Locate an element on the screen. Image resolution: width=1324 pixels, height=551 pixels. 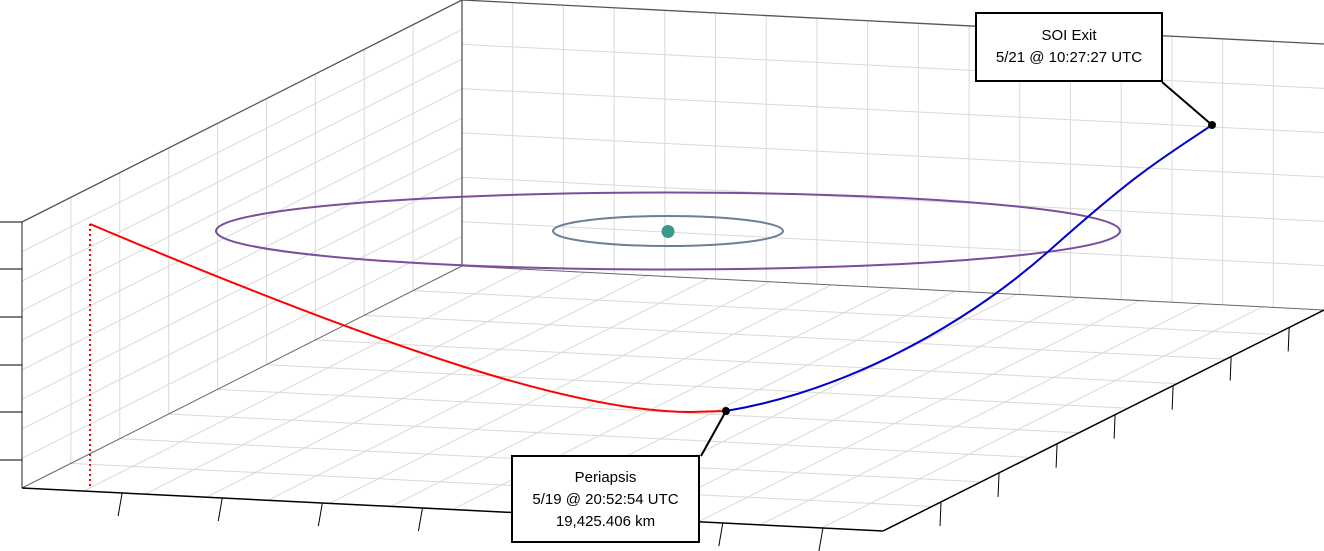
soi-exit-leader is located at coordinates (1187, 103).